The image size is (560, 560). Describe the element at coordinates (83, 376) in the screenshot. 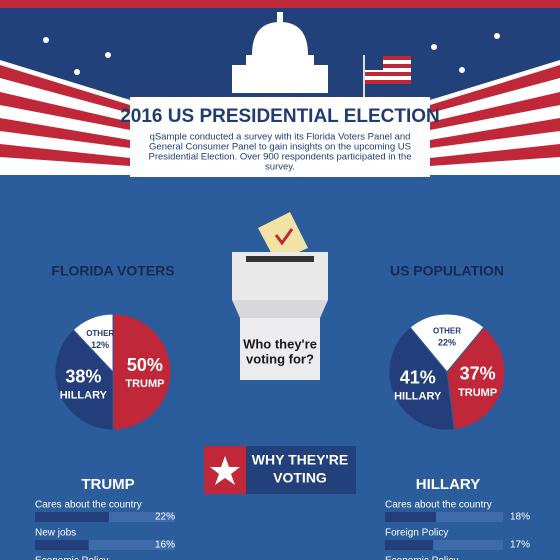

I see `pie-value-label: 38%` at that location.